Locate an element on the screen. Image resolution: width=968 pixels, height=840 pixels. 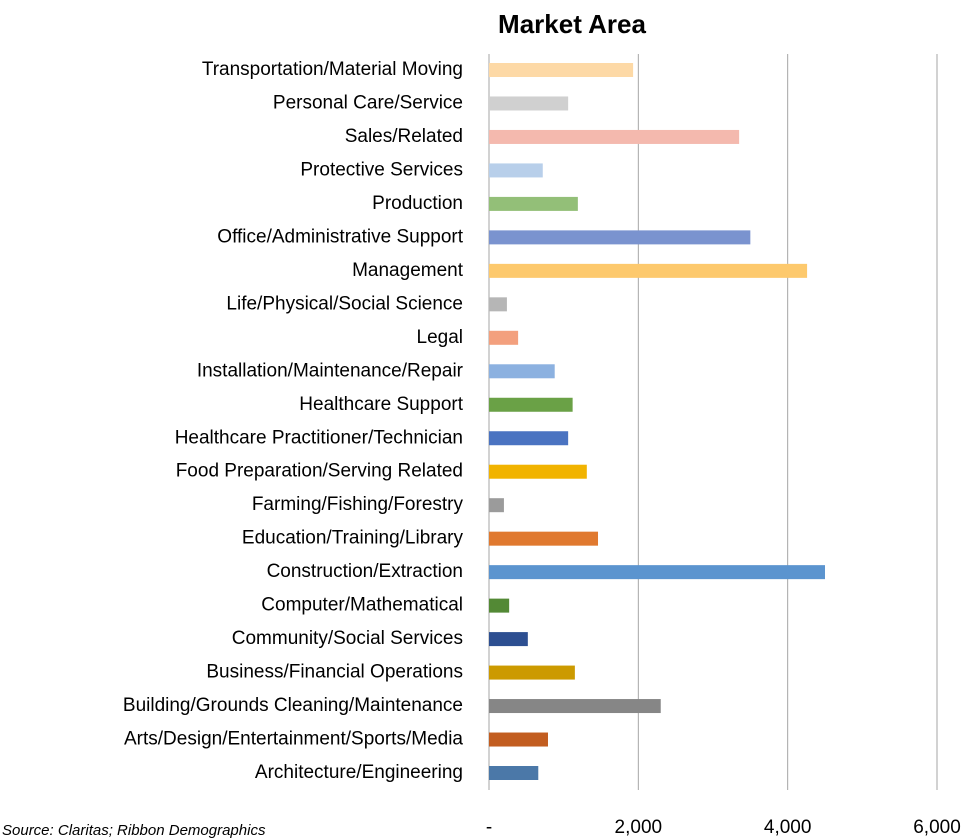
y-tick-label: Food Preparation/Serving Related is located at coordinates (319, 471).